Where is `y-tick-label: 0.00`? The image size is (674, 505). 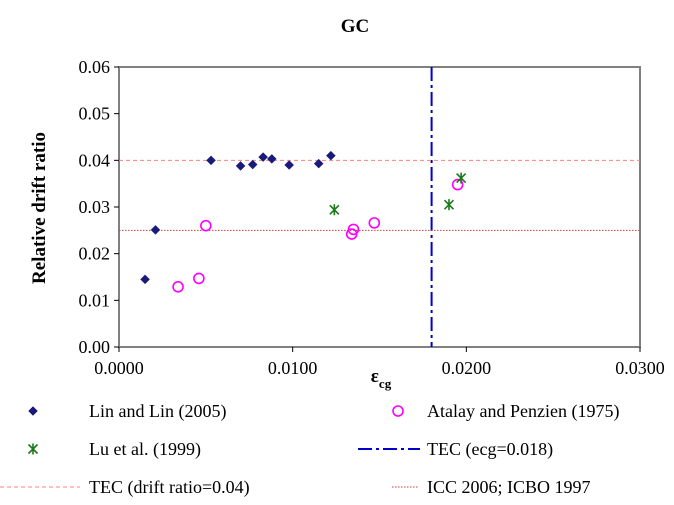
y-tick-label: 0.00 is located at coordinates (95, 347).